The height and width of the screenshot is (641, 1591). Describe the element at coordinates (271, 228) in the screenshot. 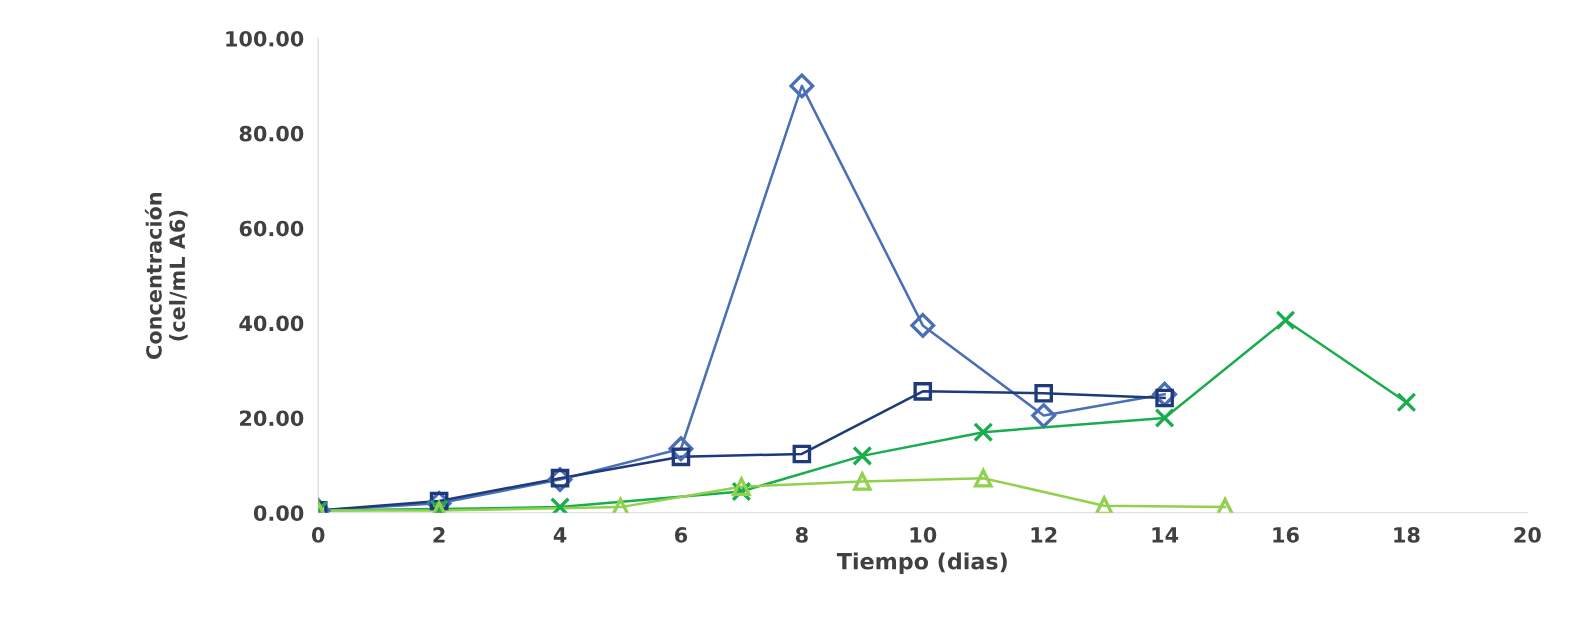

I see `y-tick-label: 60.00` at that location.